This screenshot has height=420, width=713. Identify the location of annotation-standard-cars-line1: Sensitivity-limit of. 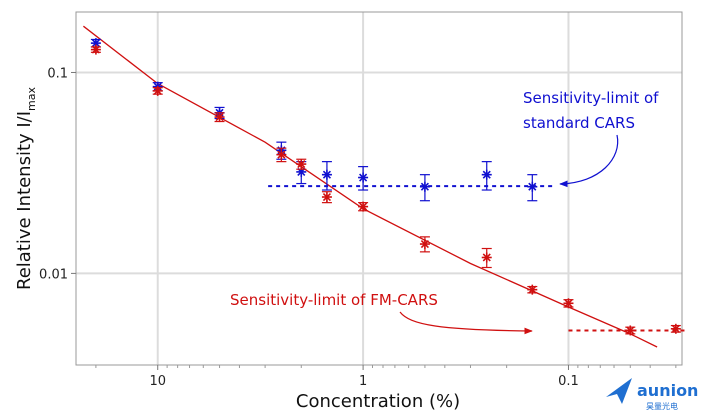
(591, 98).